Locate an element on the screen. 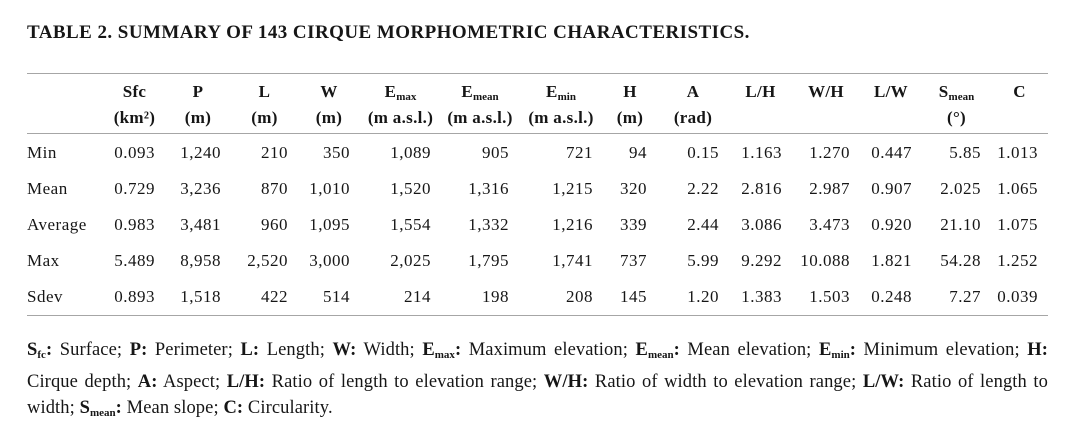 The image size is (1084, 427). table-cell: 350 is located at coordinates (336, 152).